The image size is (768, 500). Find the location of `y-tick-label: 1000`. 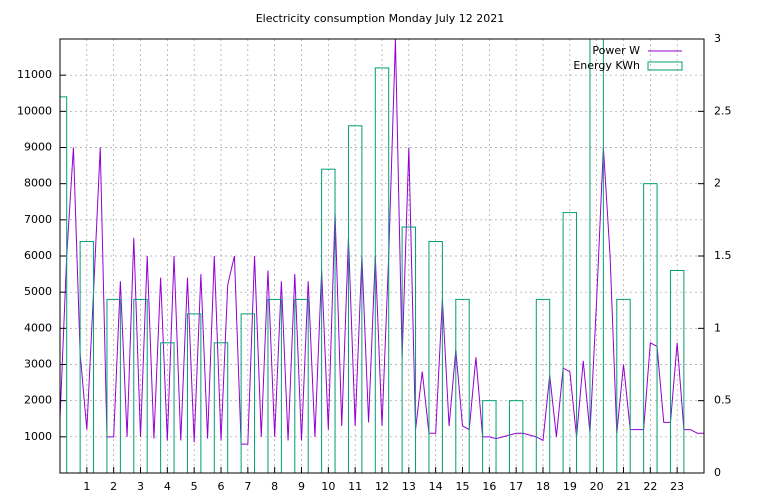

y-tick-label: 1000 is located at coordinates (38, 436).